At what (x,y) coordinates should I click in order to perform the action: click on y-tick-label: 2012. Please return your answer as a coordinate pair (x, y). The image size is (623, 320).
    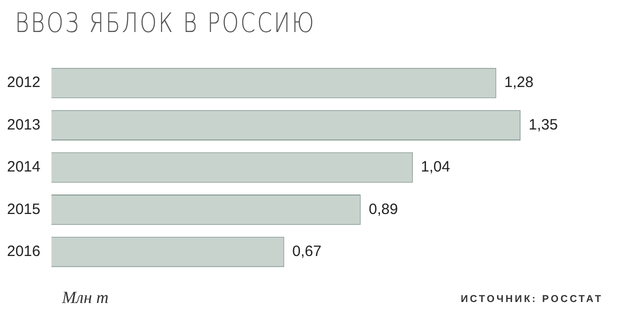
    Looking at the image, I should click on (23, 83).